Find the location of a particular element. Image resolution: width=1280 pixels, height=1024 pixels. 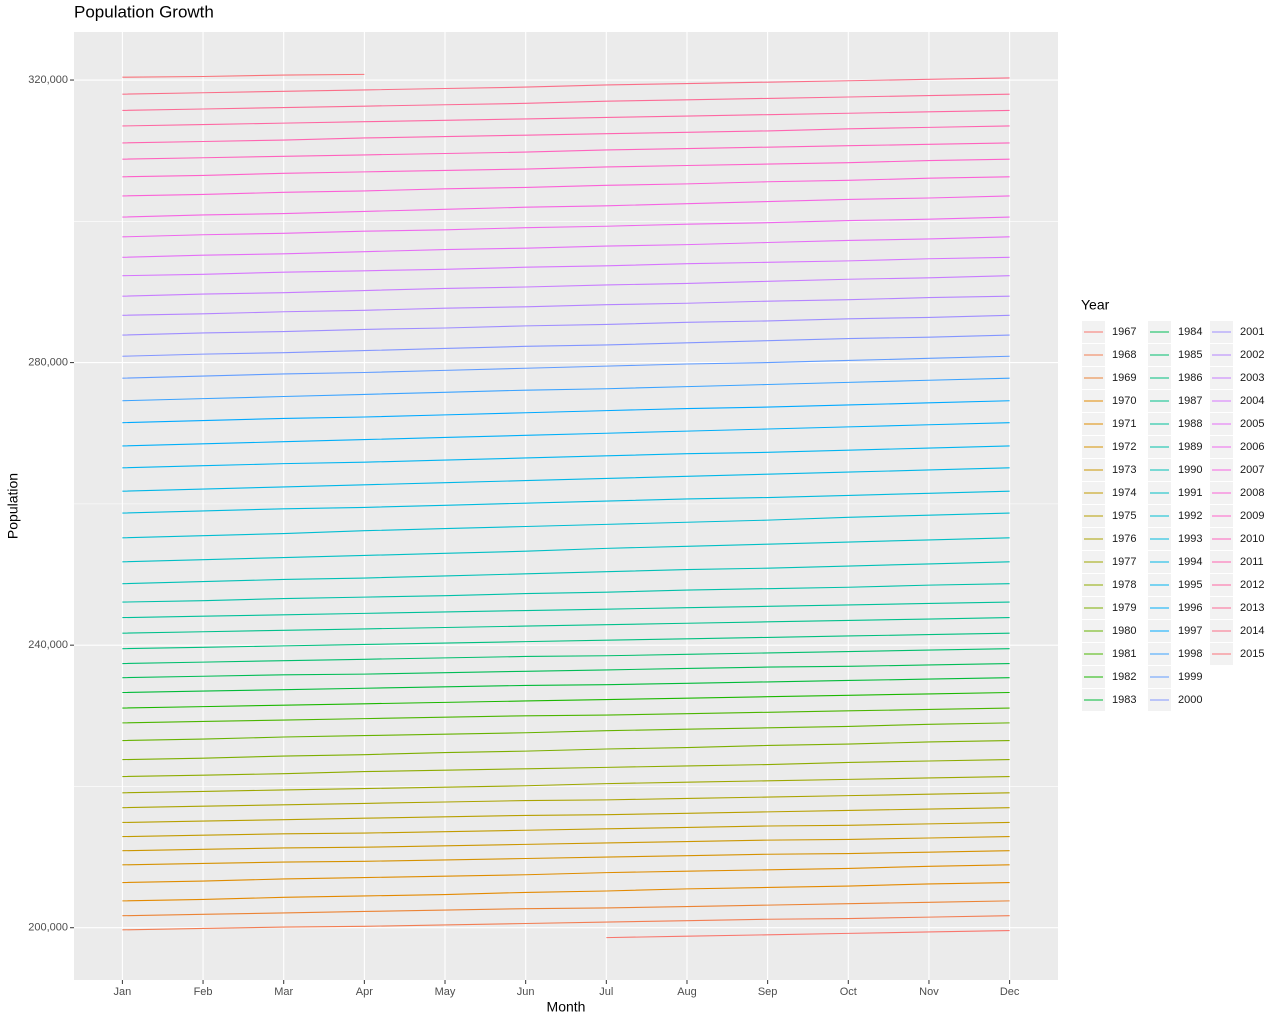

legend-label: 1969 is located at coordinates (1124, 378).